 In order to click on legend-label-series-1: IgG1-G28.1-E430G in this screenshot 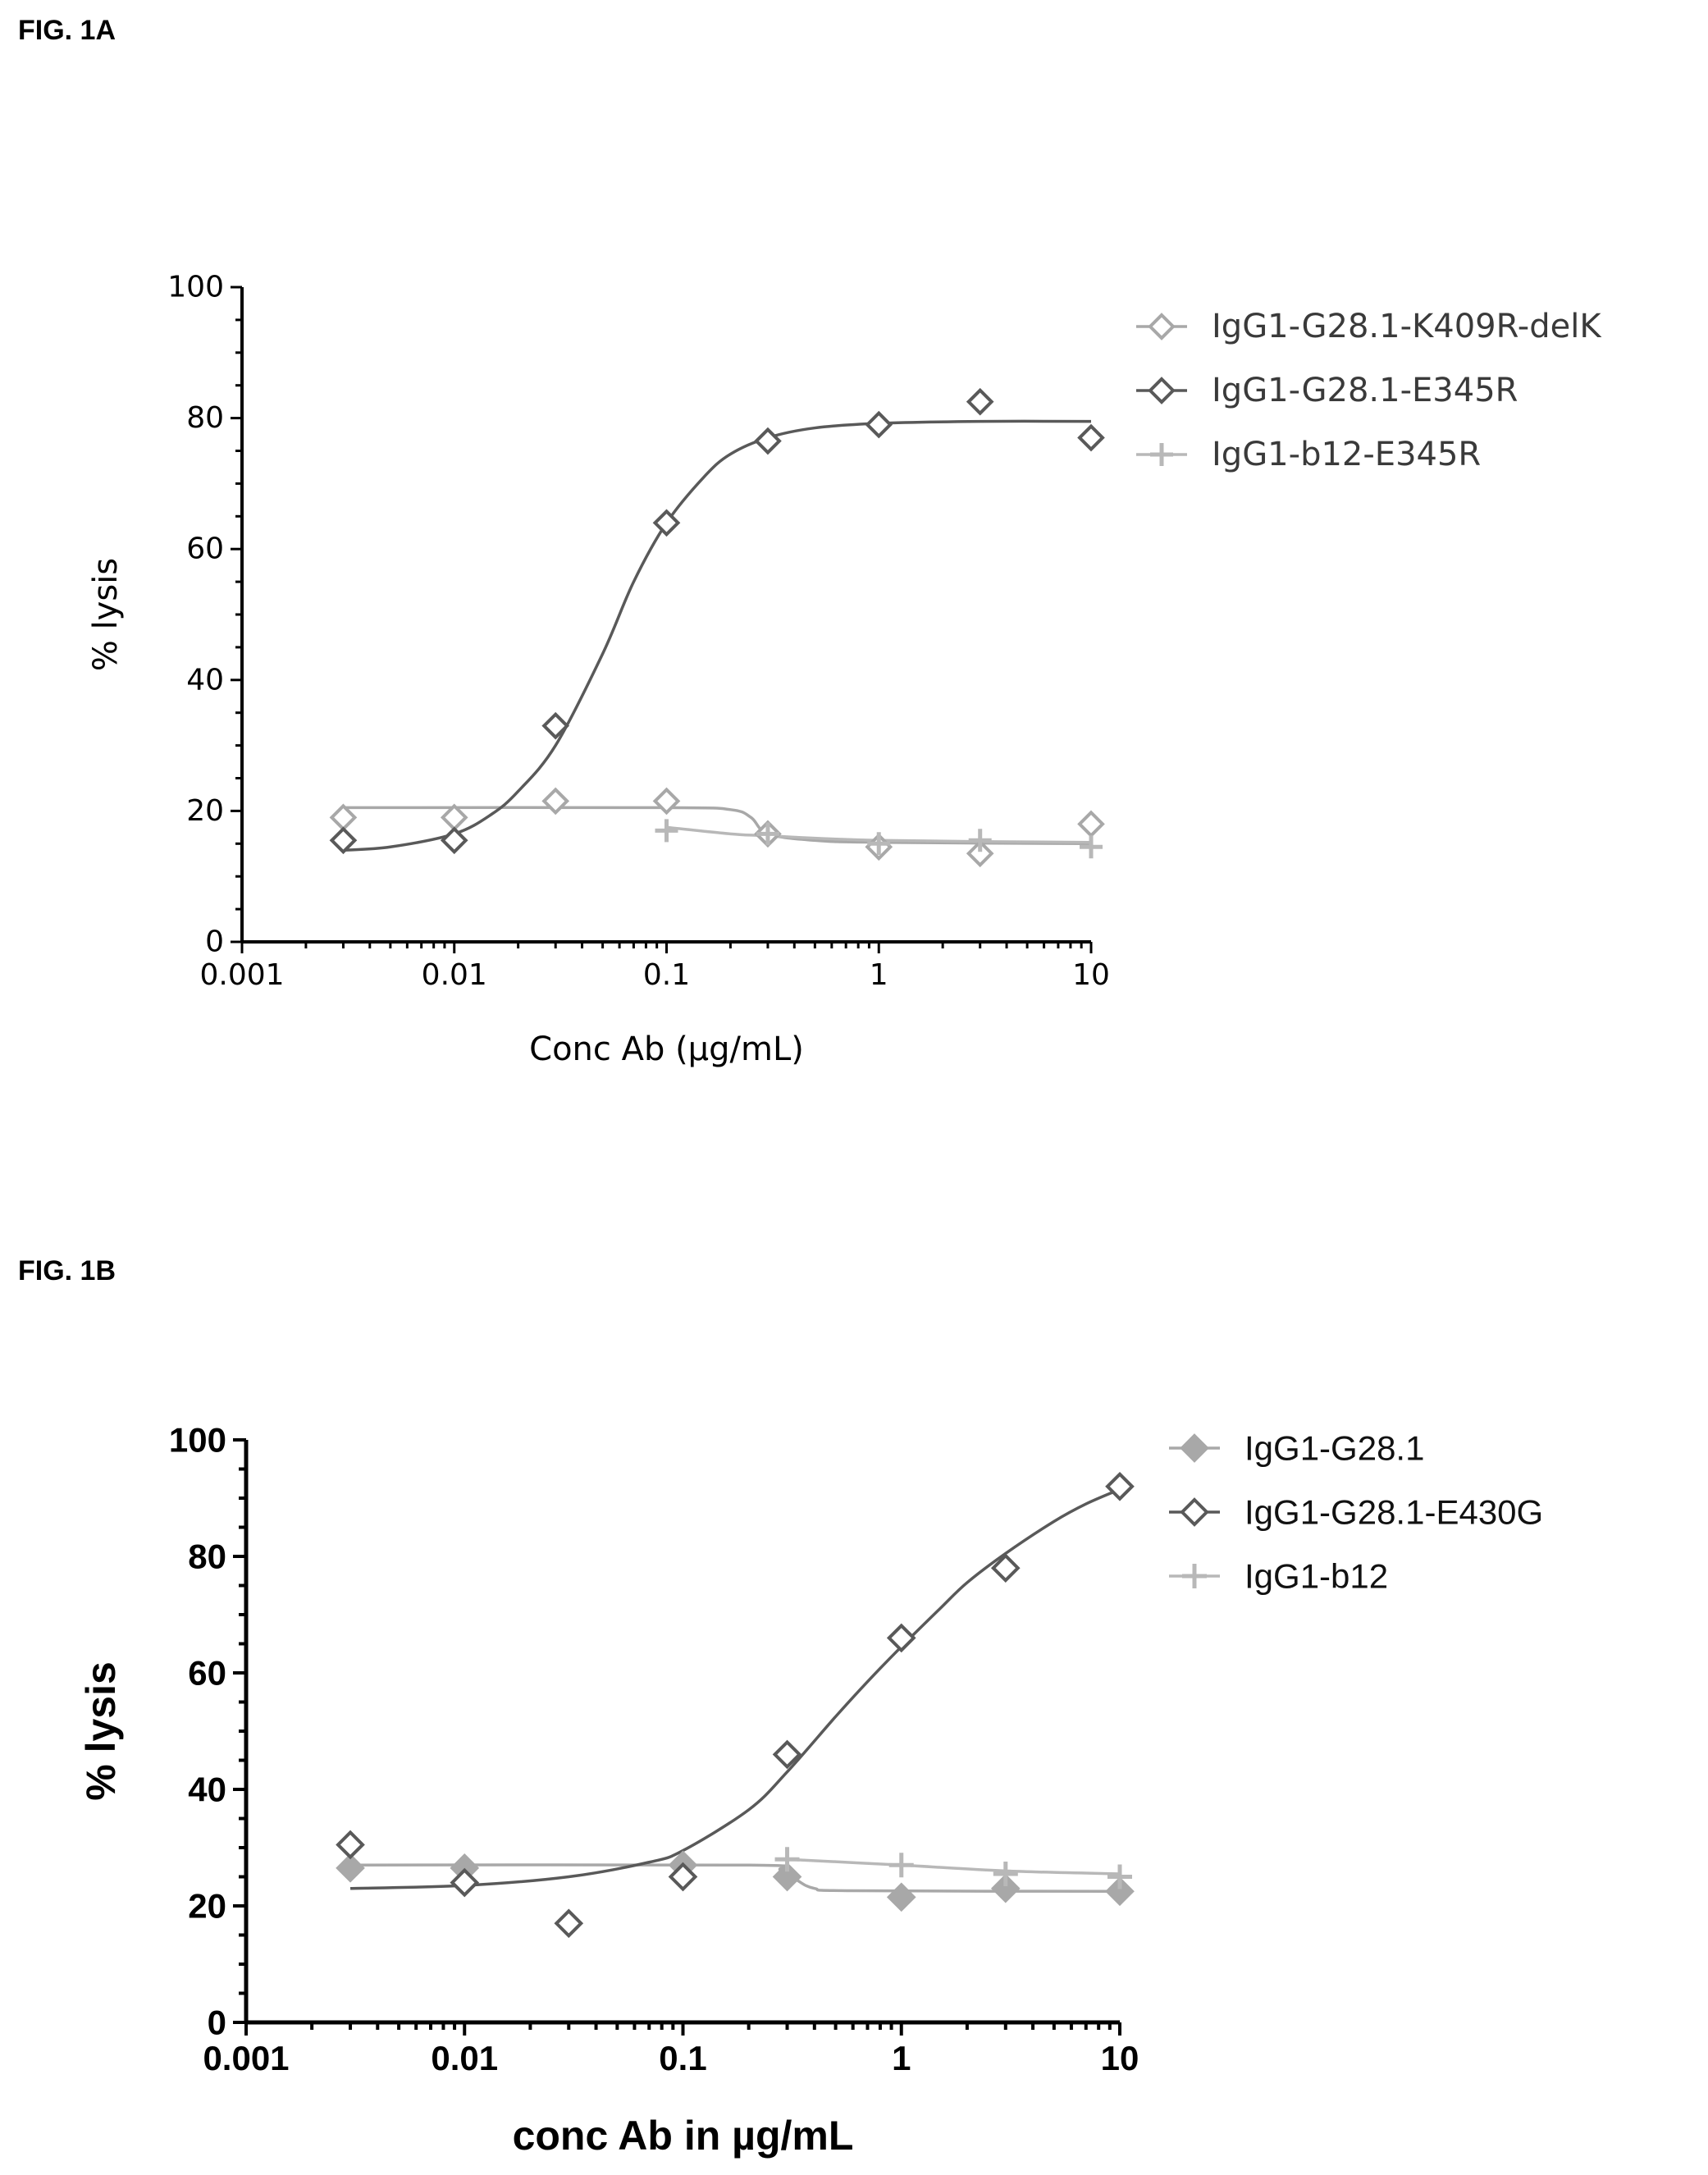, I will do `click(1393, 1512)`.